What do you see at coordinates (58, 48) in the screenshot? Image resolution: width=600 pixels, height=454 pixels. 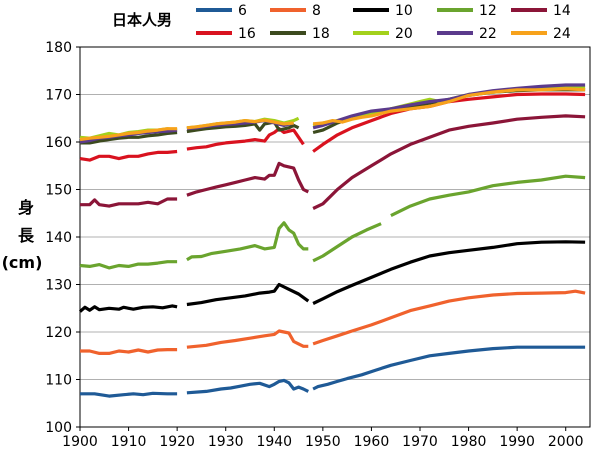 I see `y-tick-label: 180` at bounding box center [58, 48].